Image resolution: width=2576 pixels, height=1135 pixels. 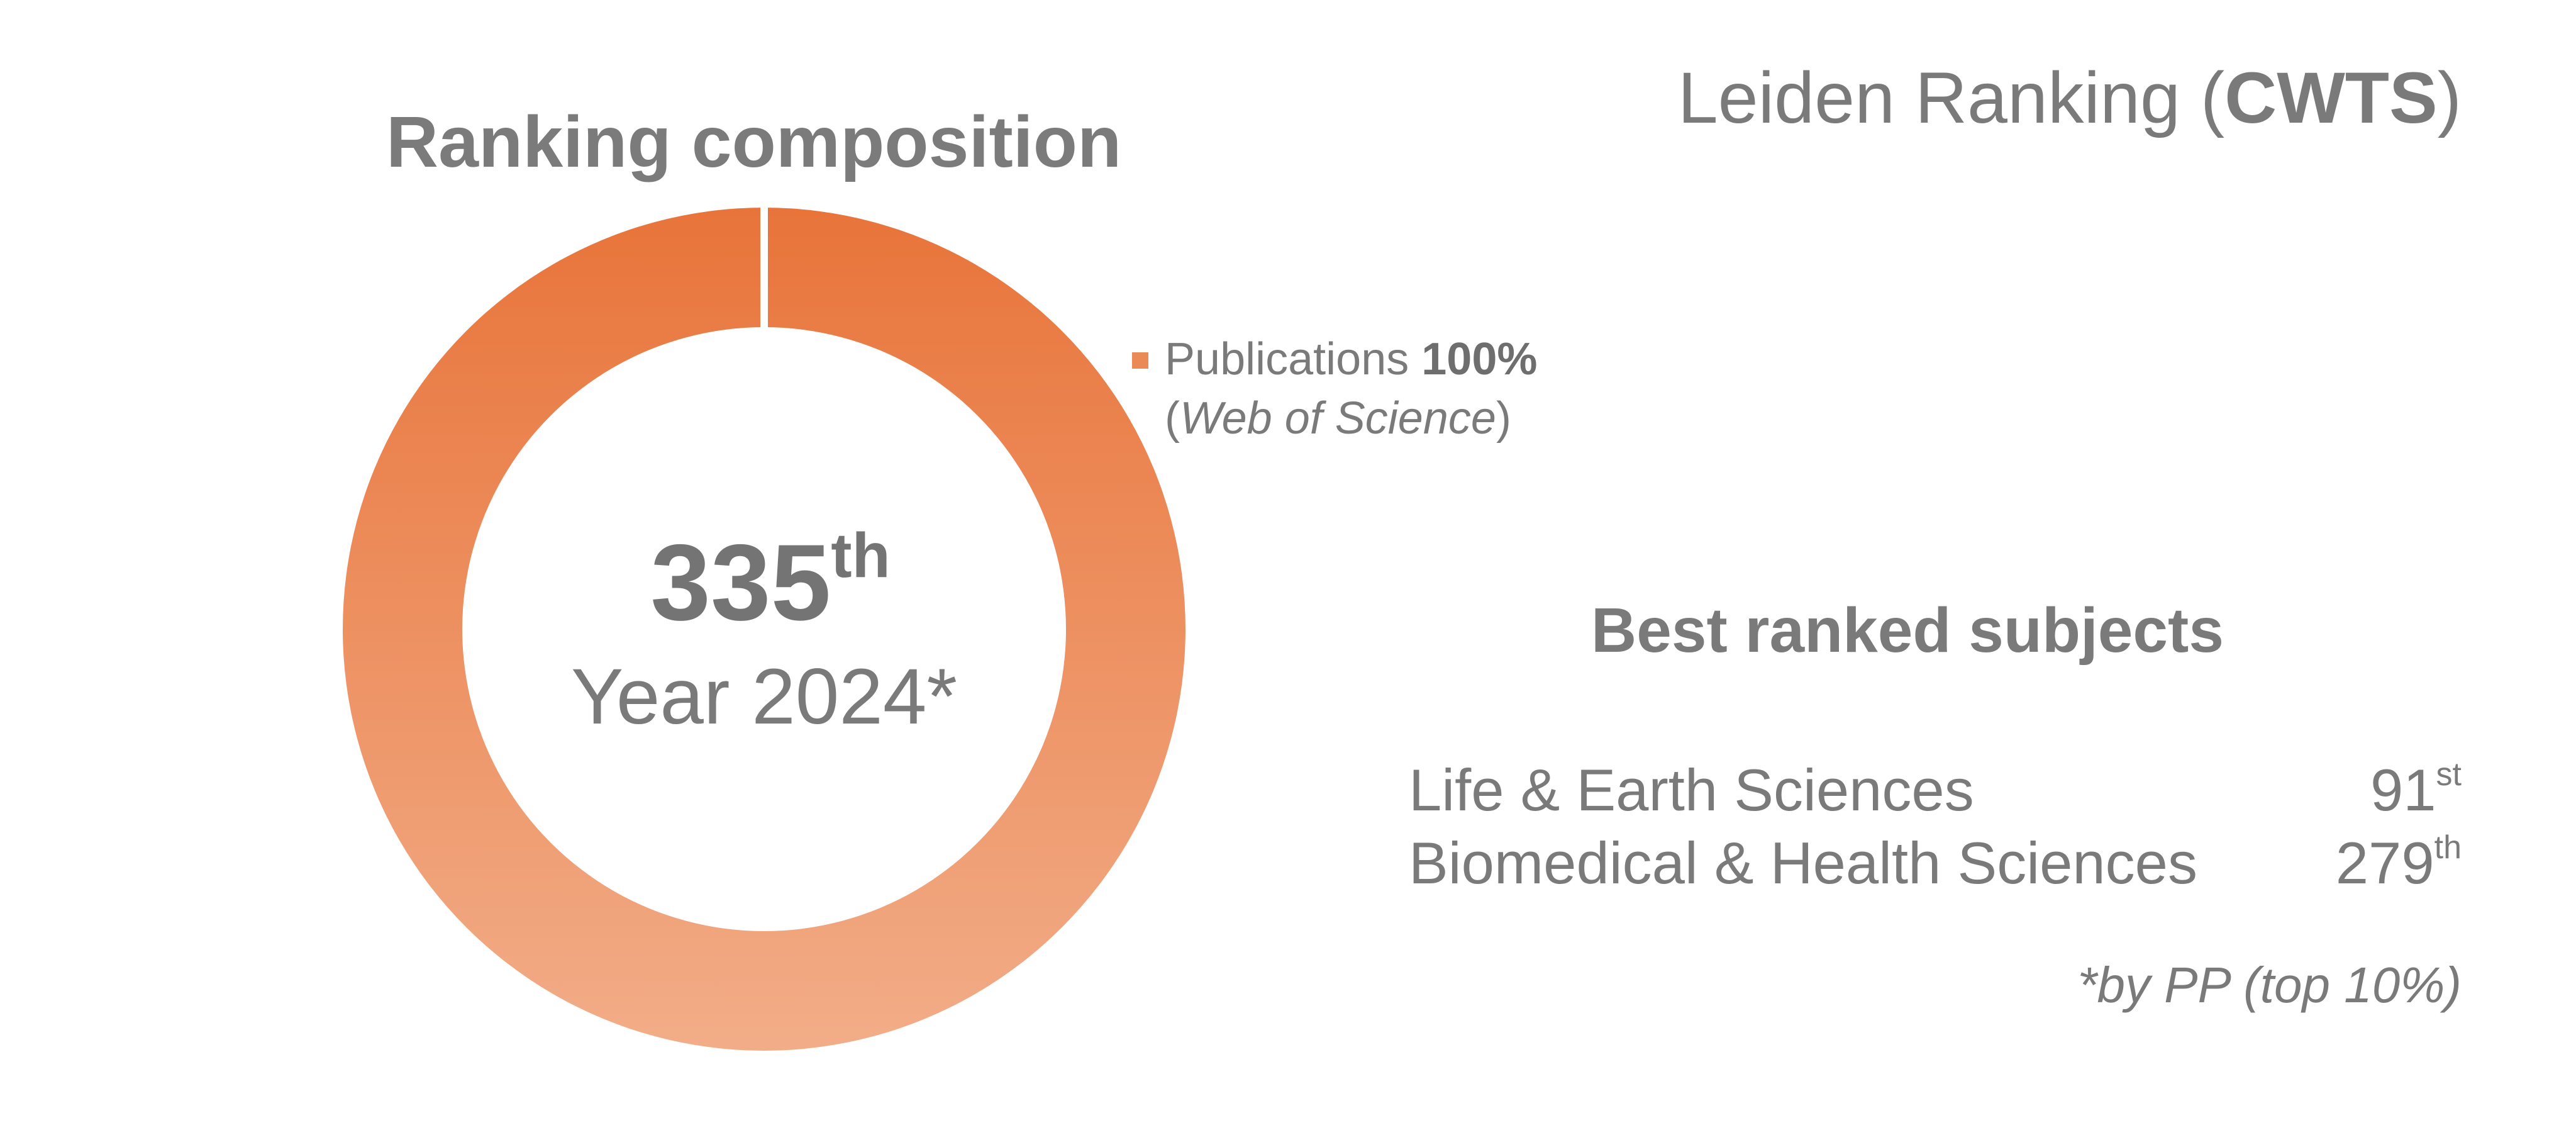 I want to click on subject-rank: 279th, so click(x=2399, y=863).